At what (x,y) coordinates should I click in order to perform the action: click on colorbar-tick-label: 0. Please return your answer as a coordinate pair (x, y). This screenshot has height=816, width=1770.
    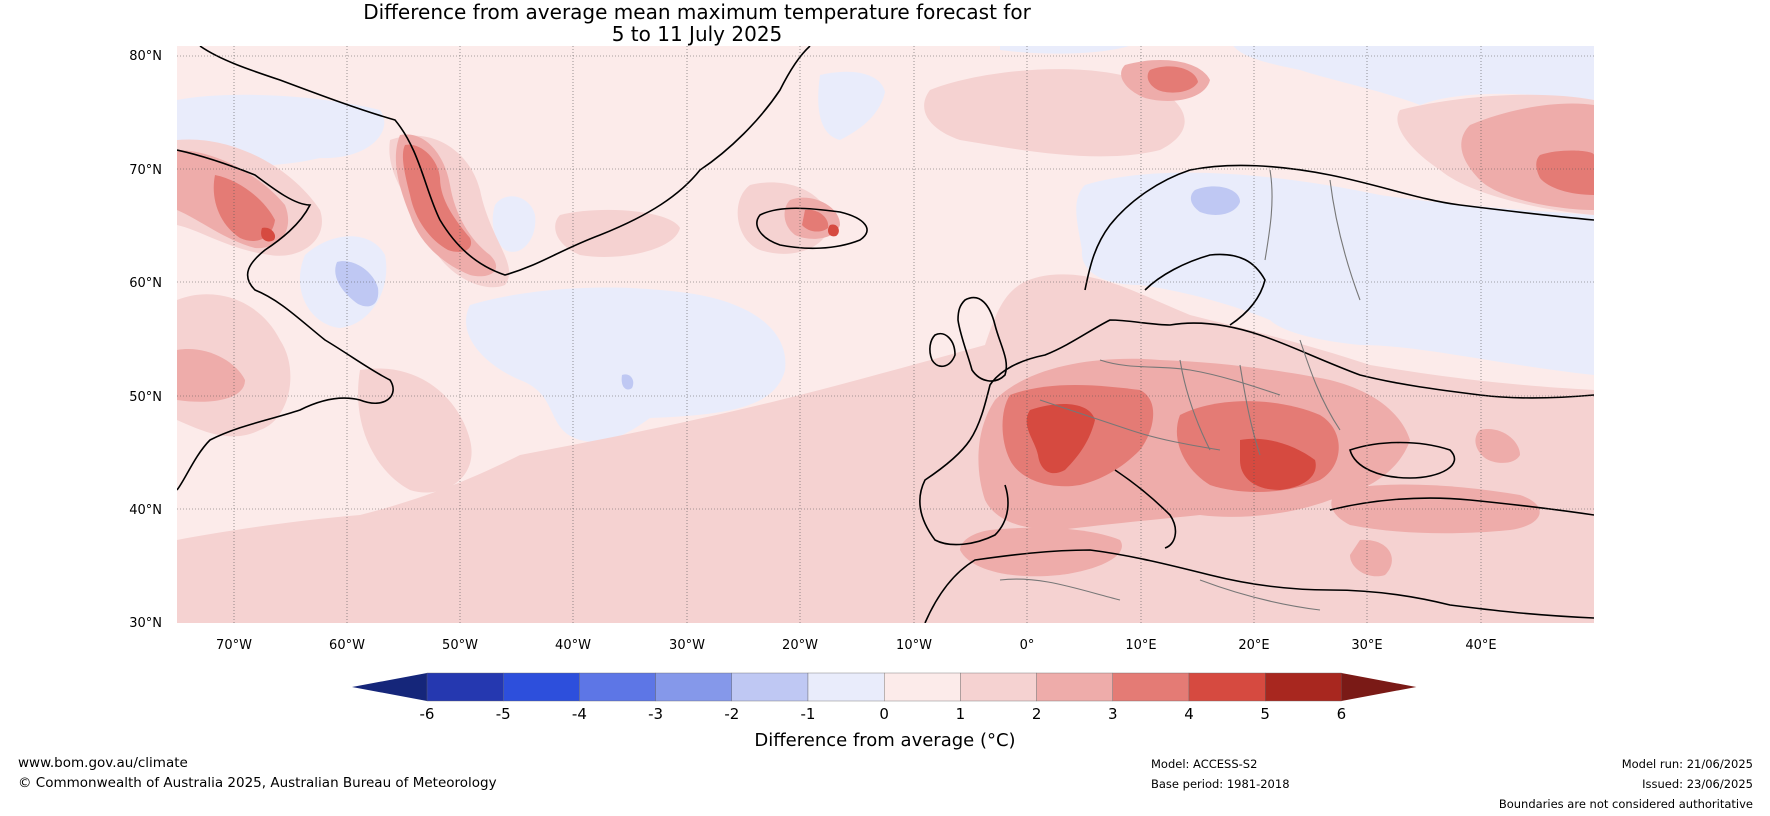
    Looking at the image, I should click on (884, 714).